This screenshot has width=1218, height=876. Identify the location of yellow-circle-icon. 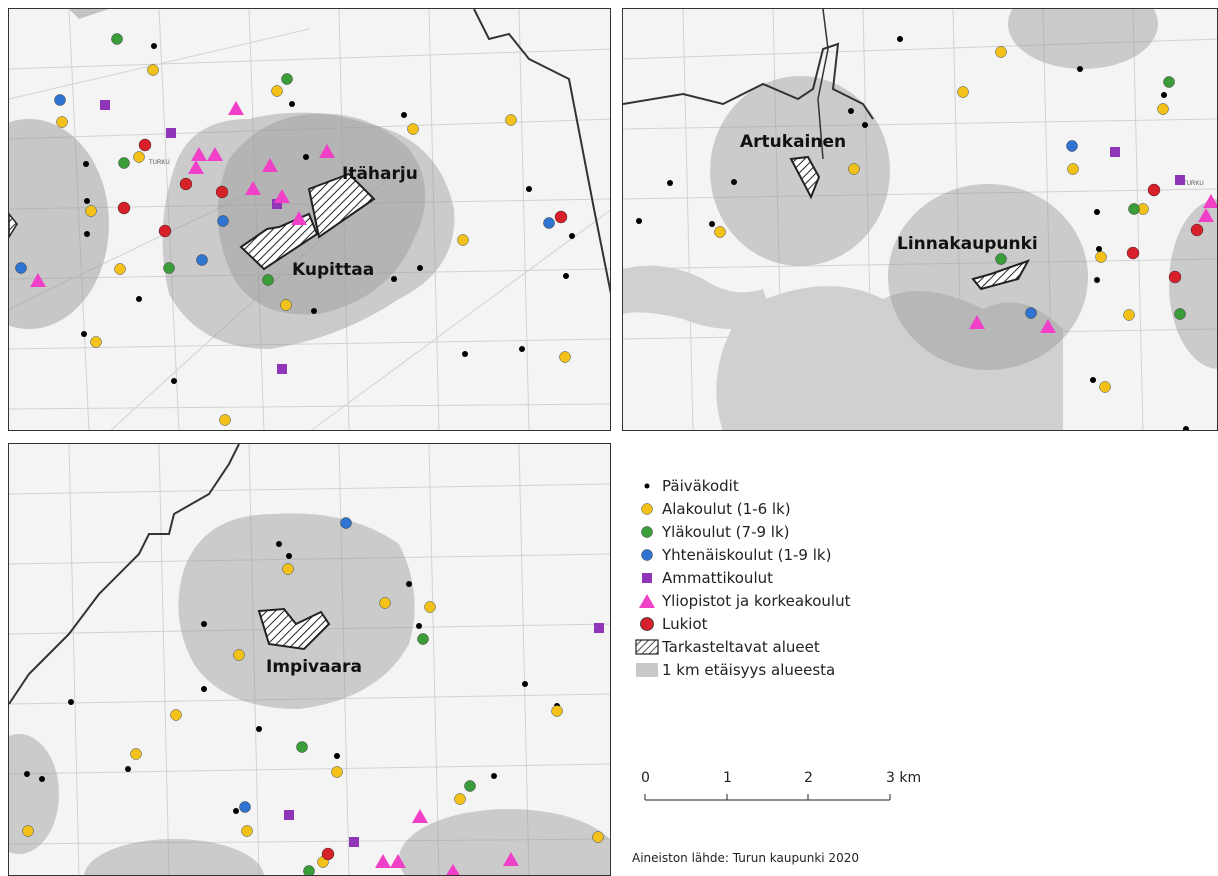
(647, 509).